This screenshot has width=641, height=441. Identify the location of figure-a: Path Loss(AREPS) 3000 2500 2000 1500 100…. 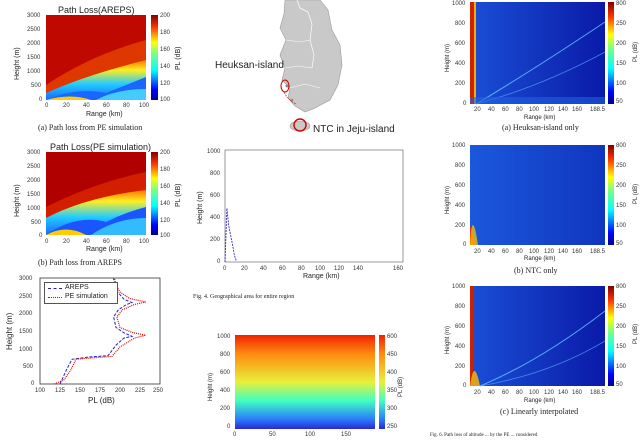
(100, 71).